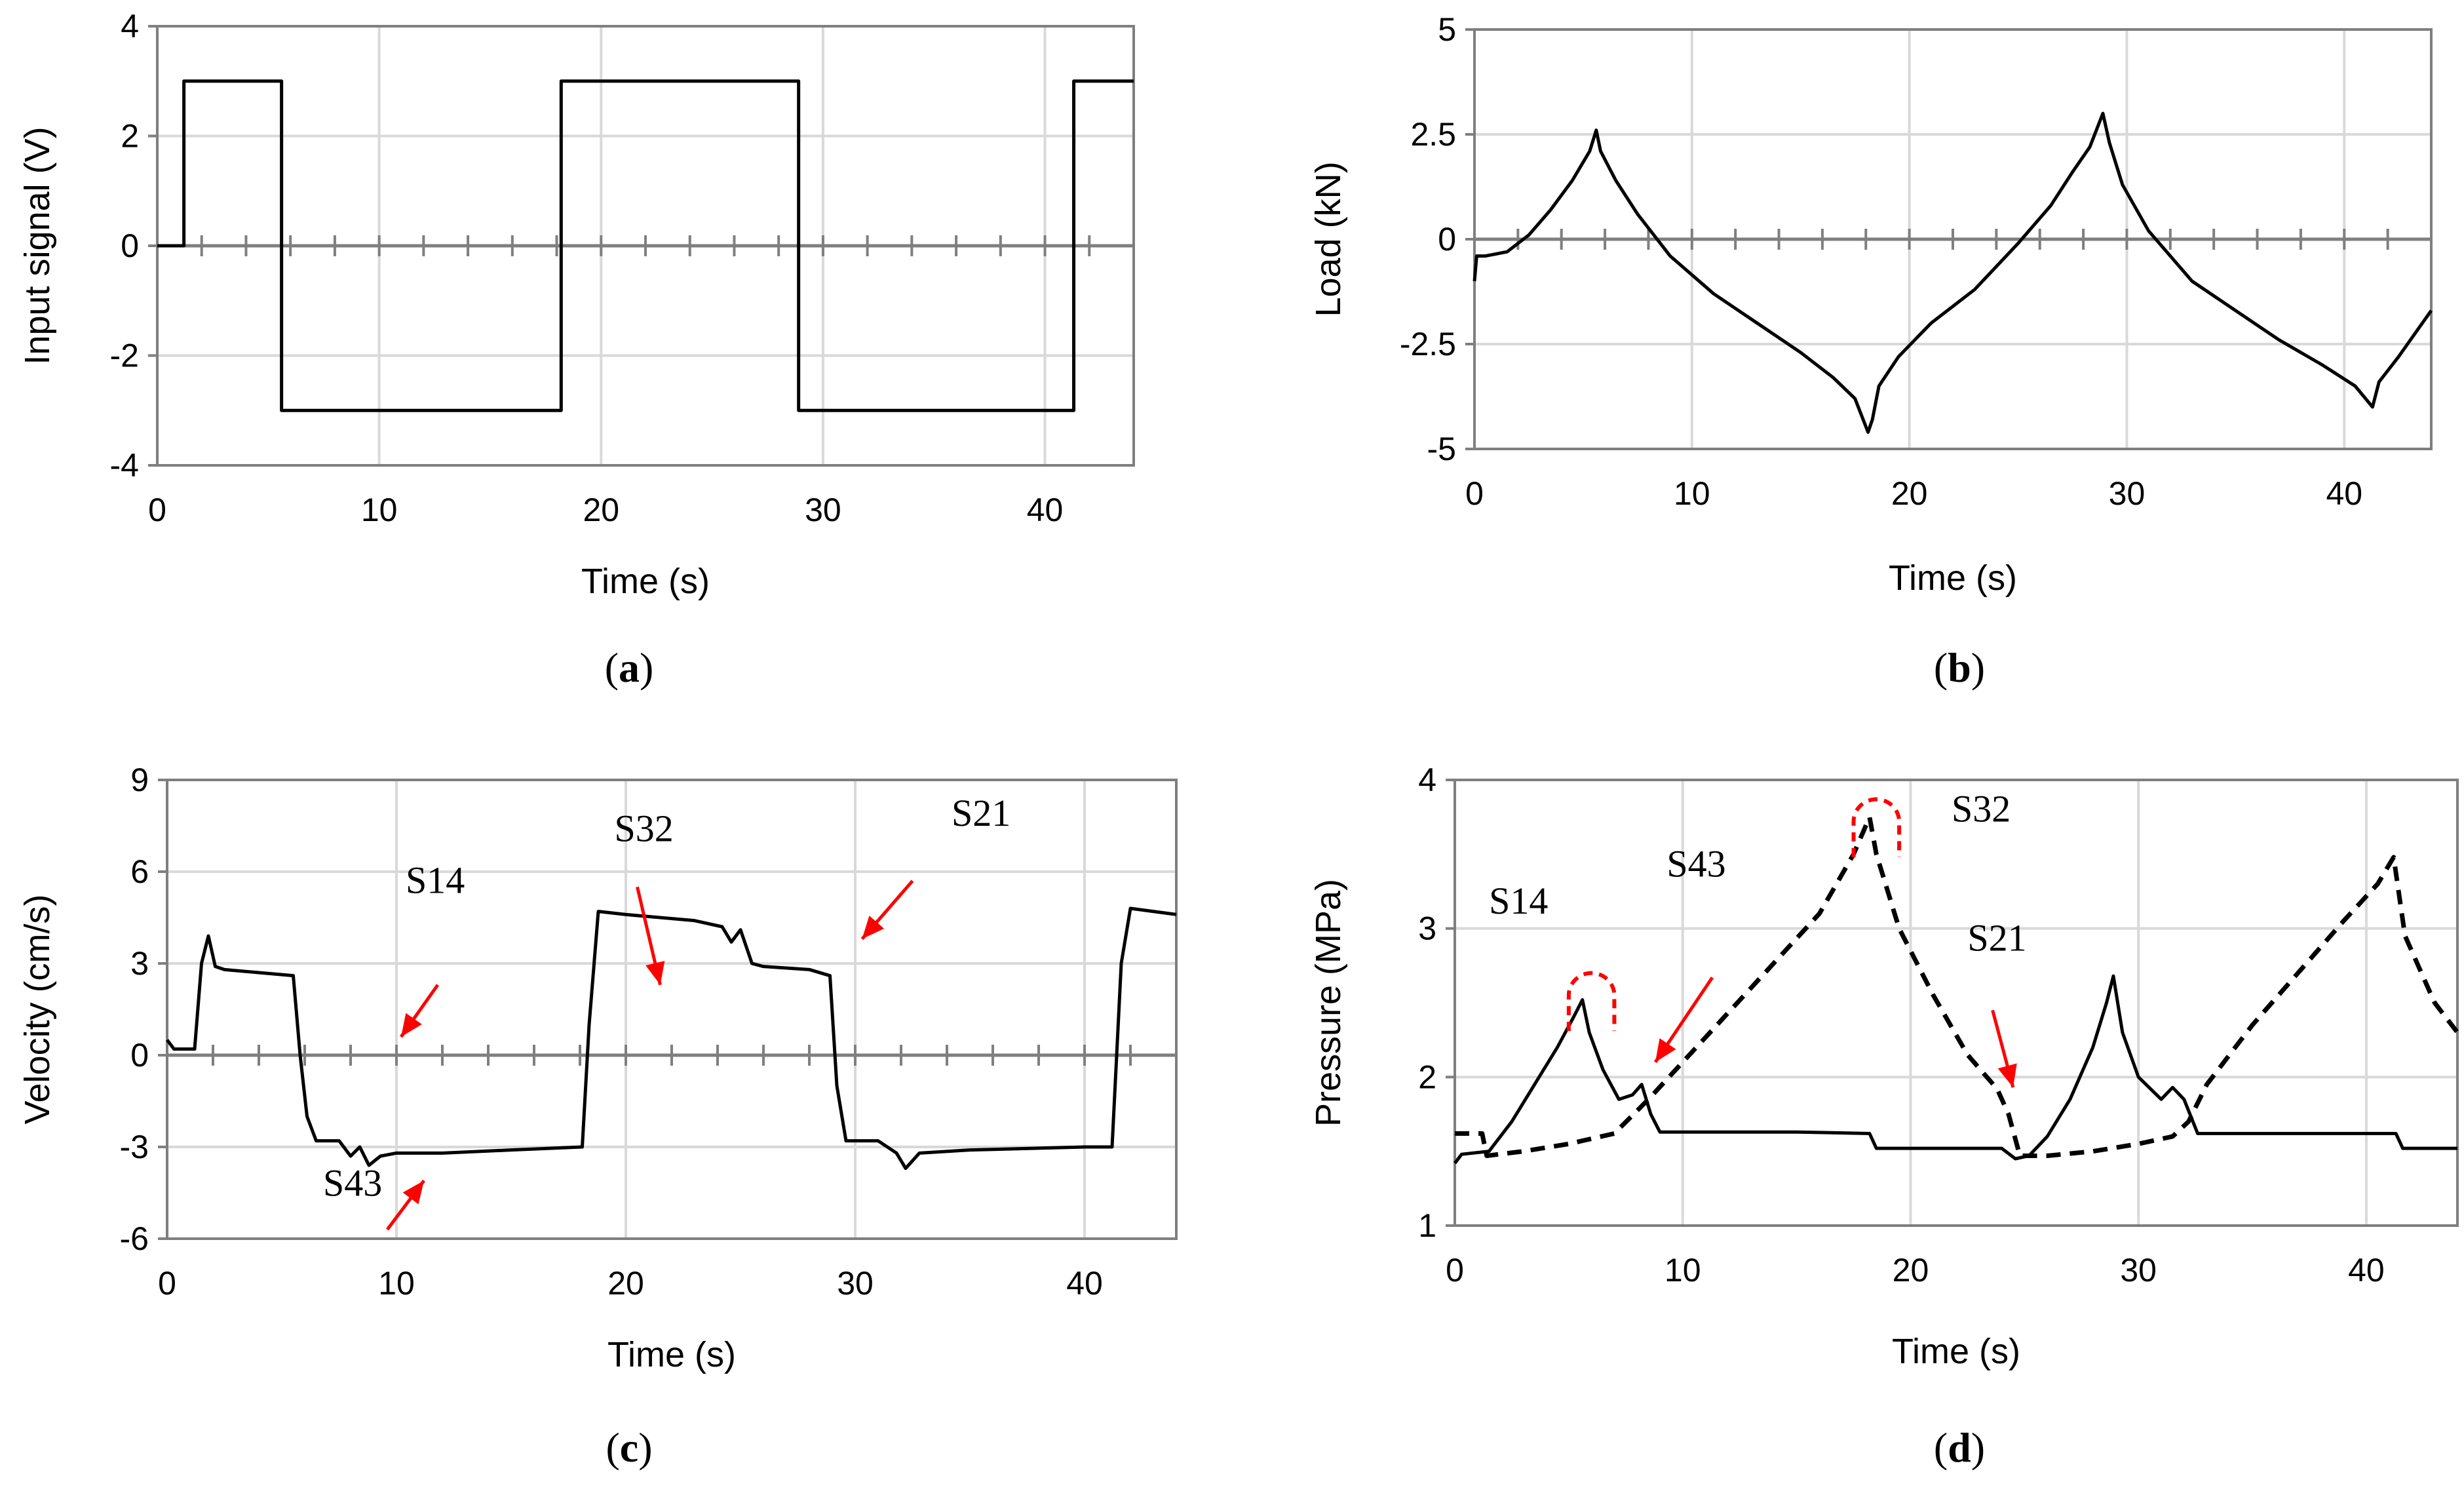  I want to click on caption-letter: a, so click(629, 667).